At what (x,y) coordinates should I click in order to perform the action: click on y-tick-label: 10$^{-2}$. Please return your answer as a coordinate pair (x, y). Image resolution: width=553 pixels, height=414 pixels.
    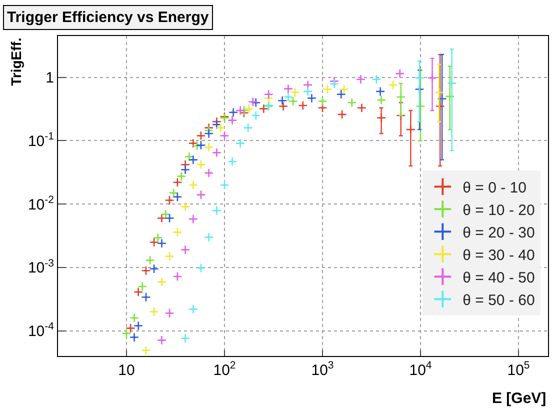
    Looking at the image, I should click on (41, 204).